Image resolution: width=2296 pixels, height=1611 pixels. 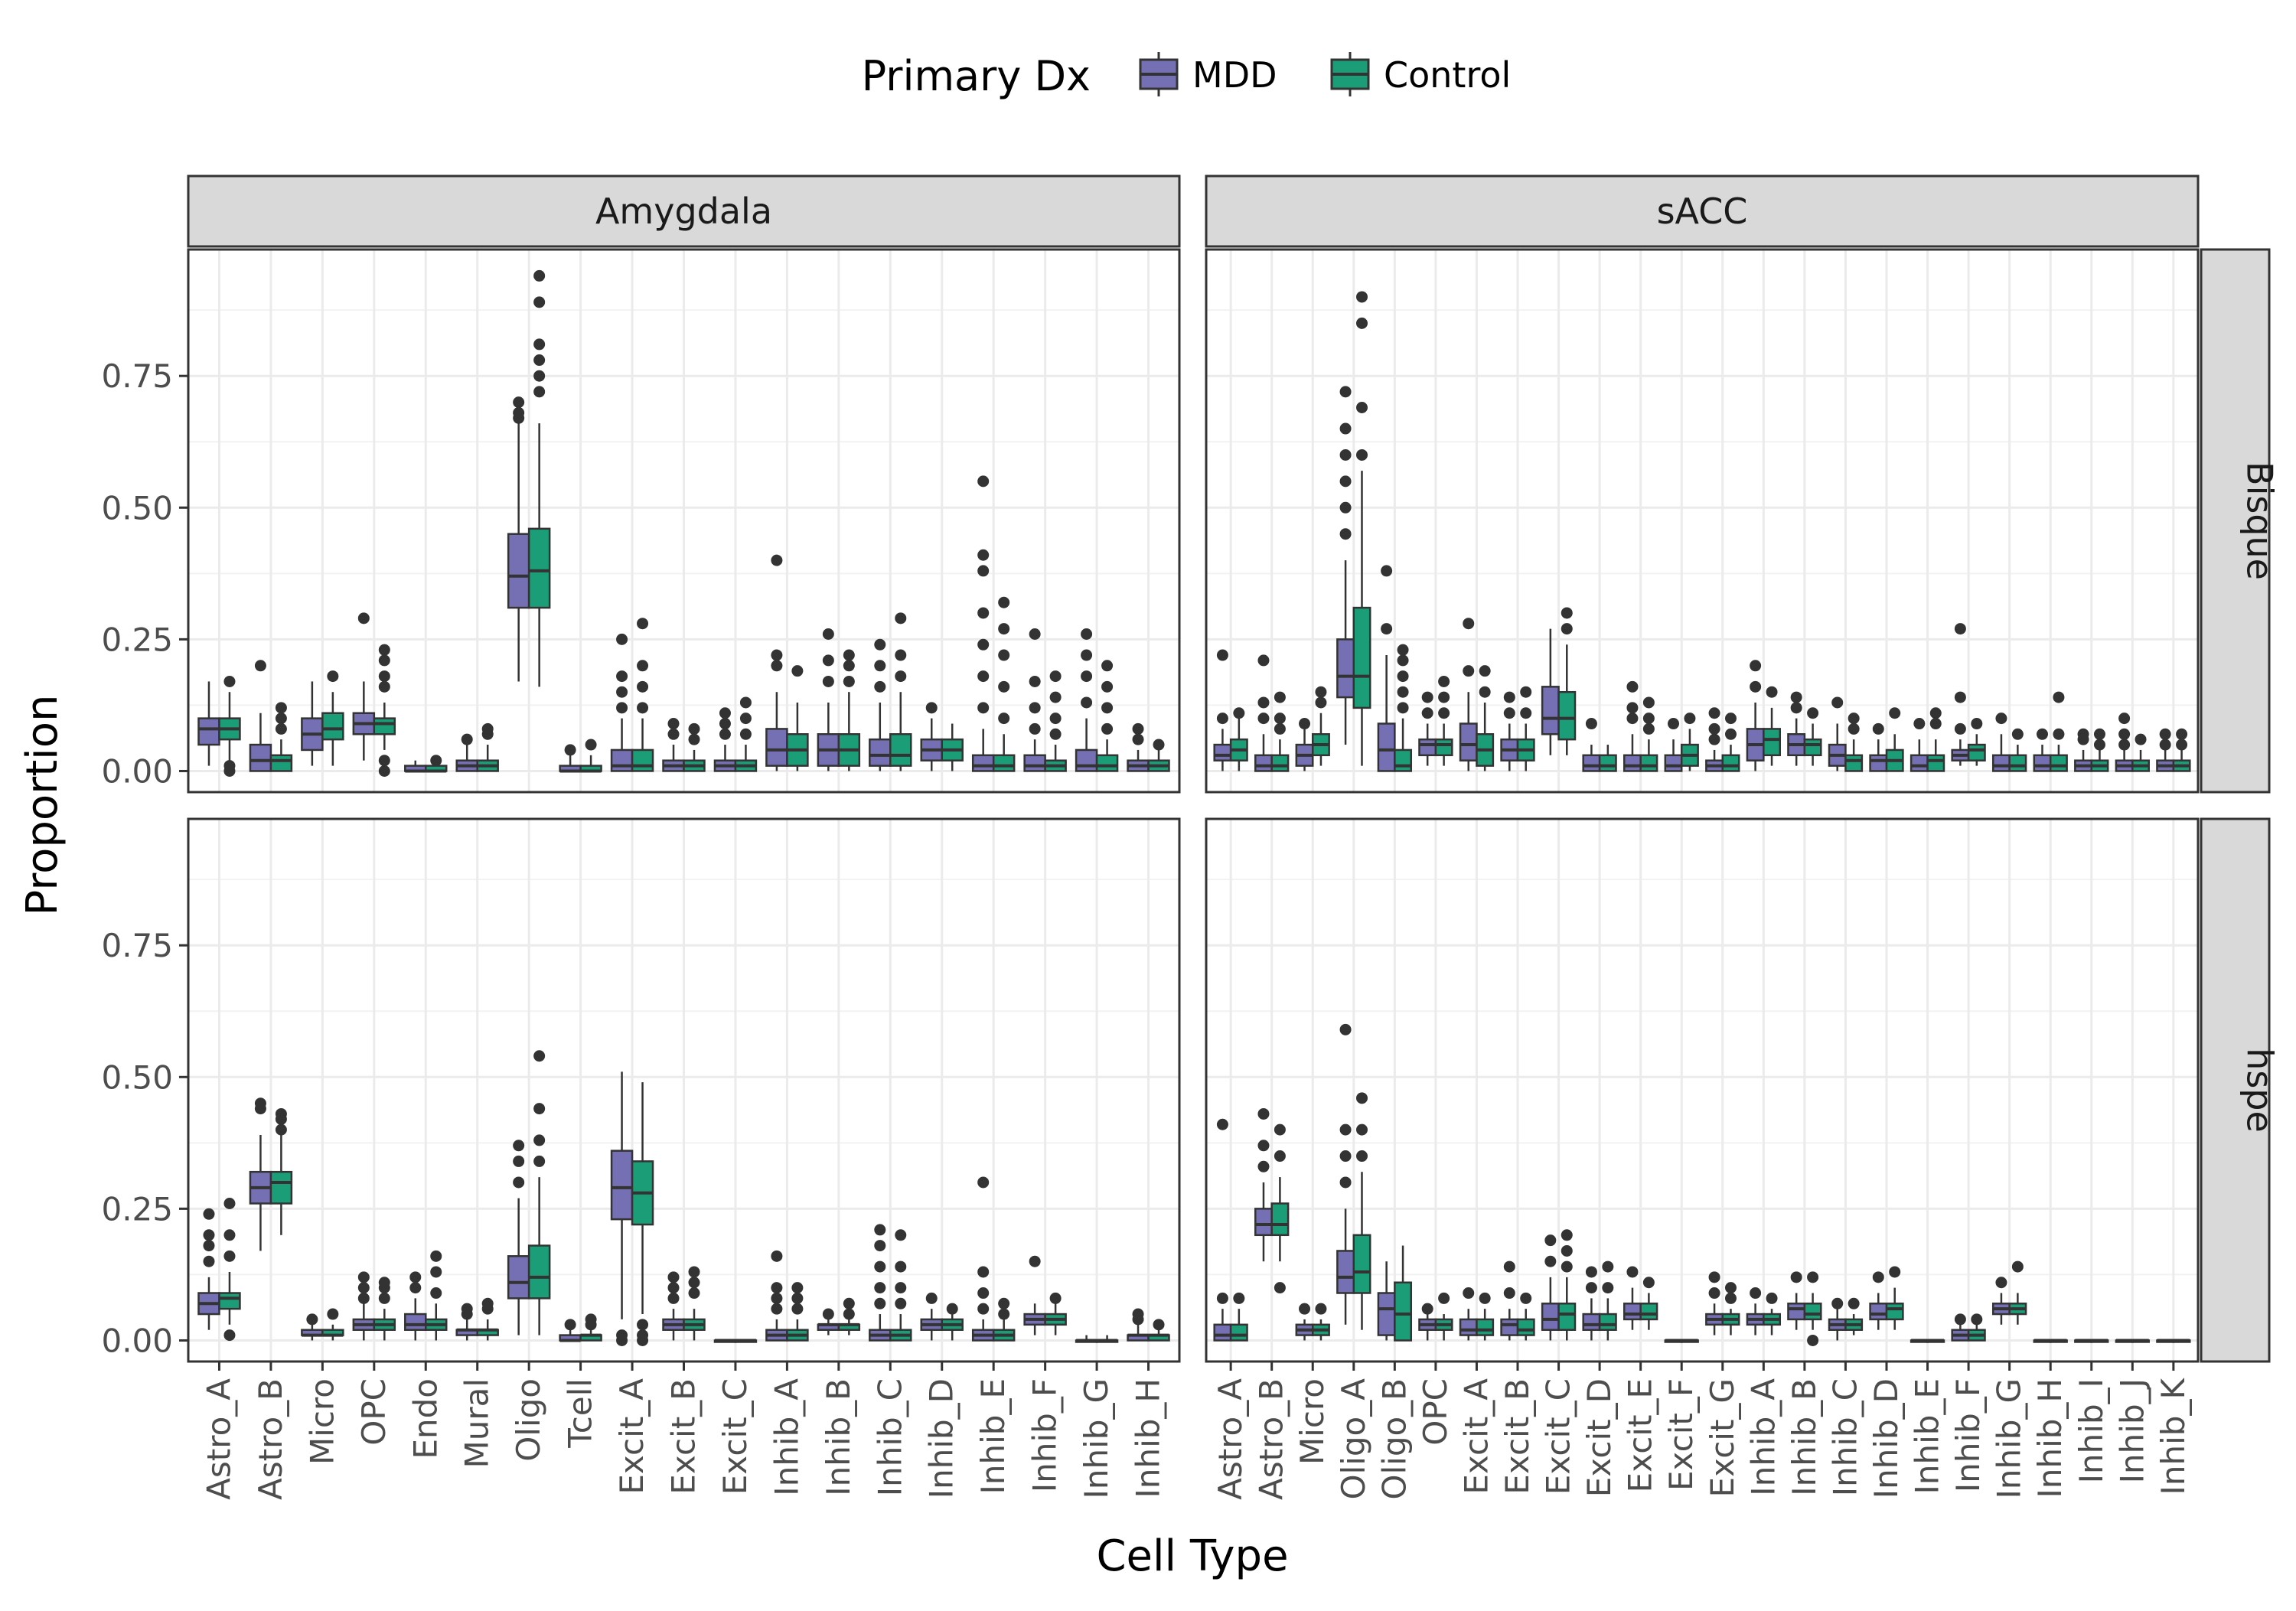 I want to click on panel-border-sacc-bisque, so click(x=1702, y=521).